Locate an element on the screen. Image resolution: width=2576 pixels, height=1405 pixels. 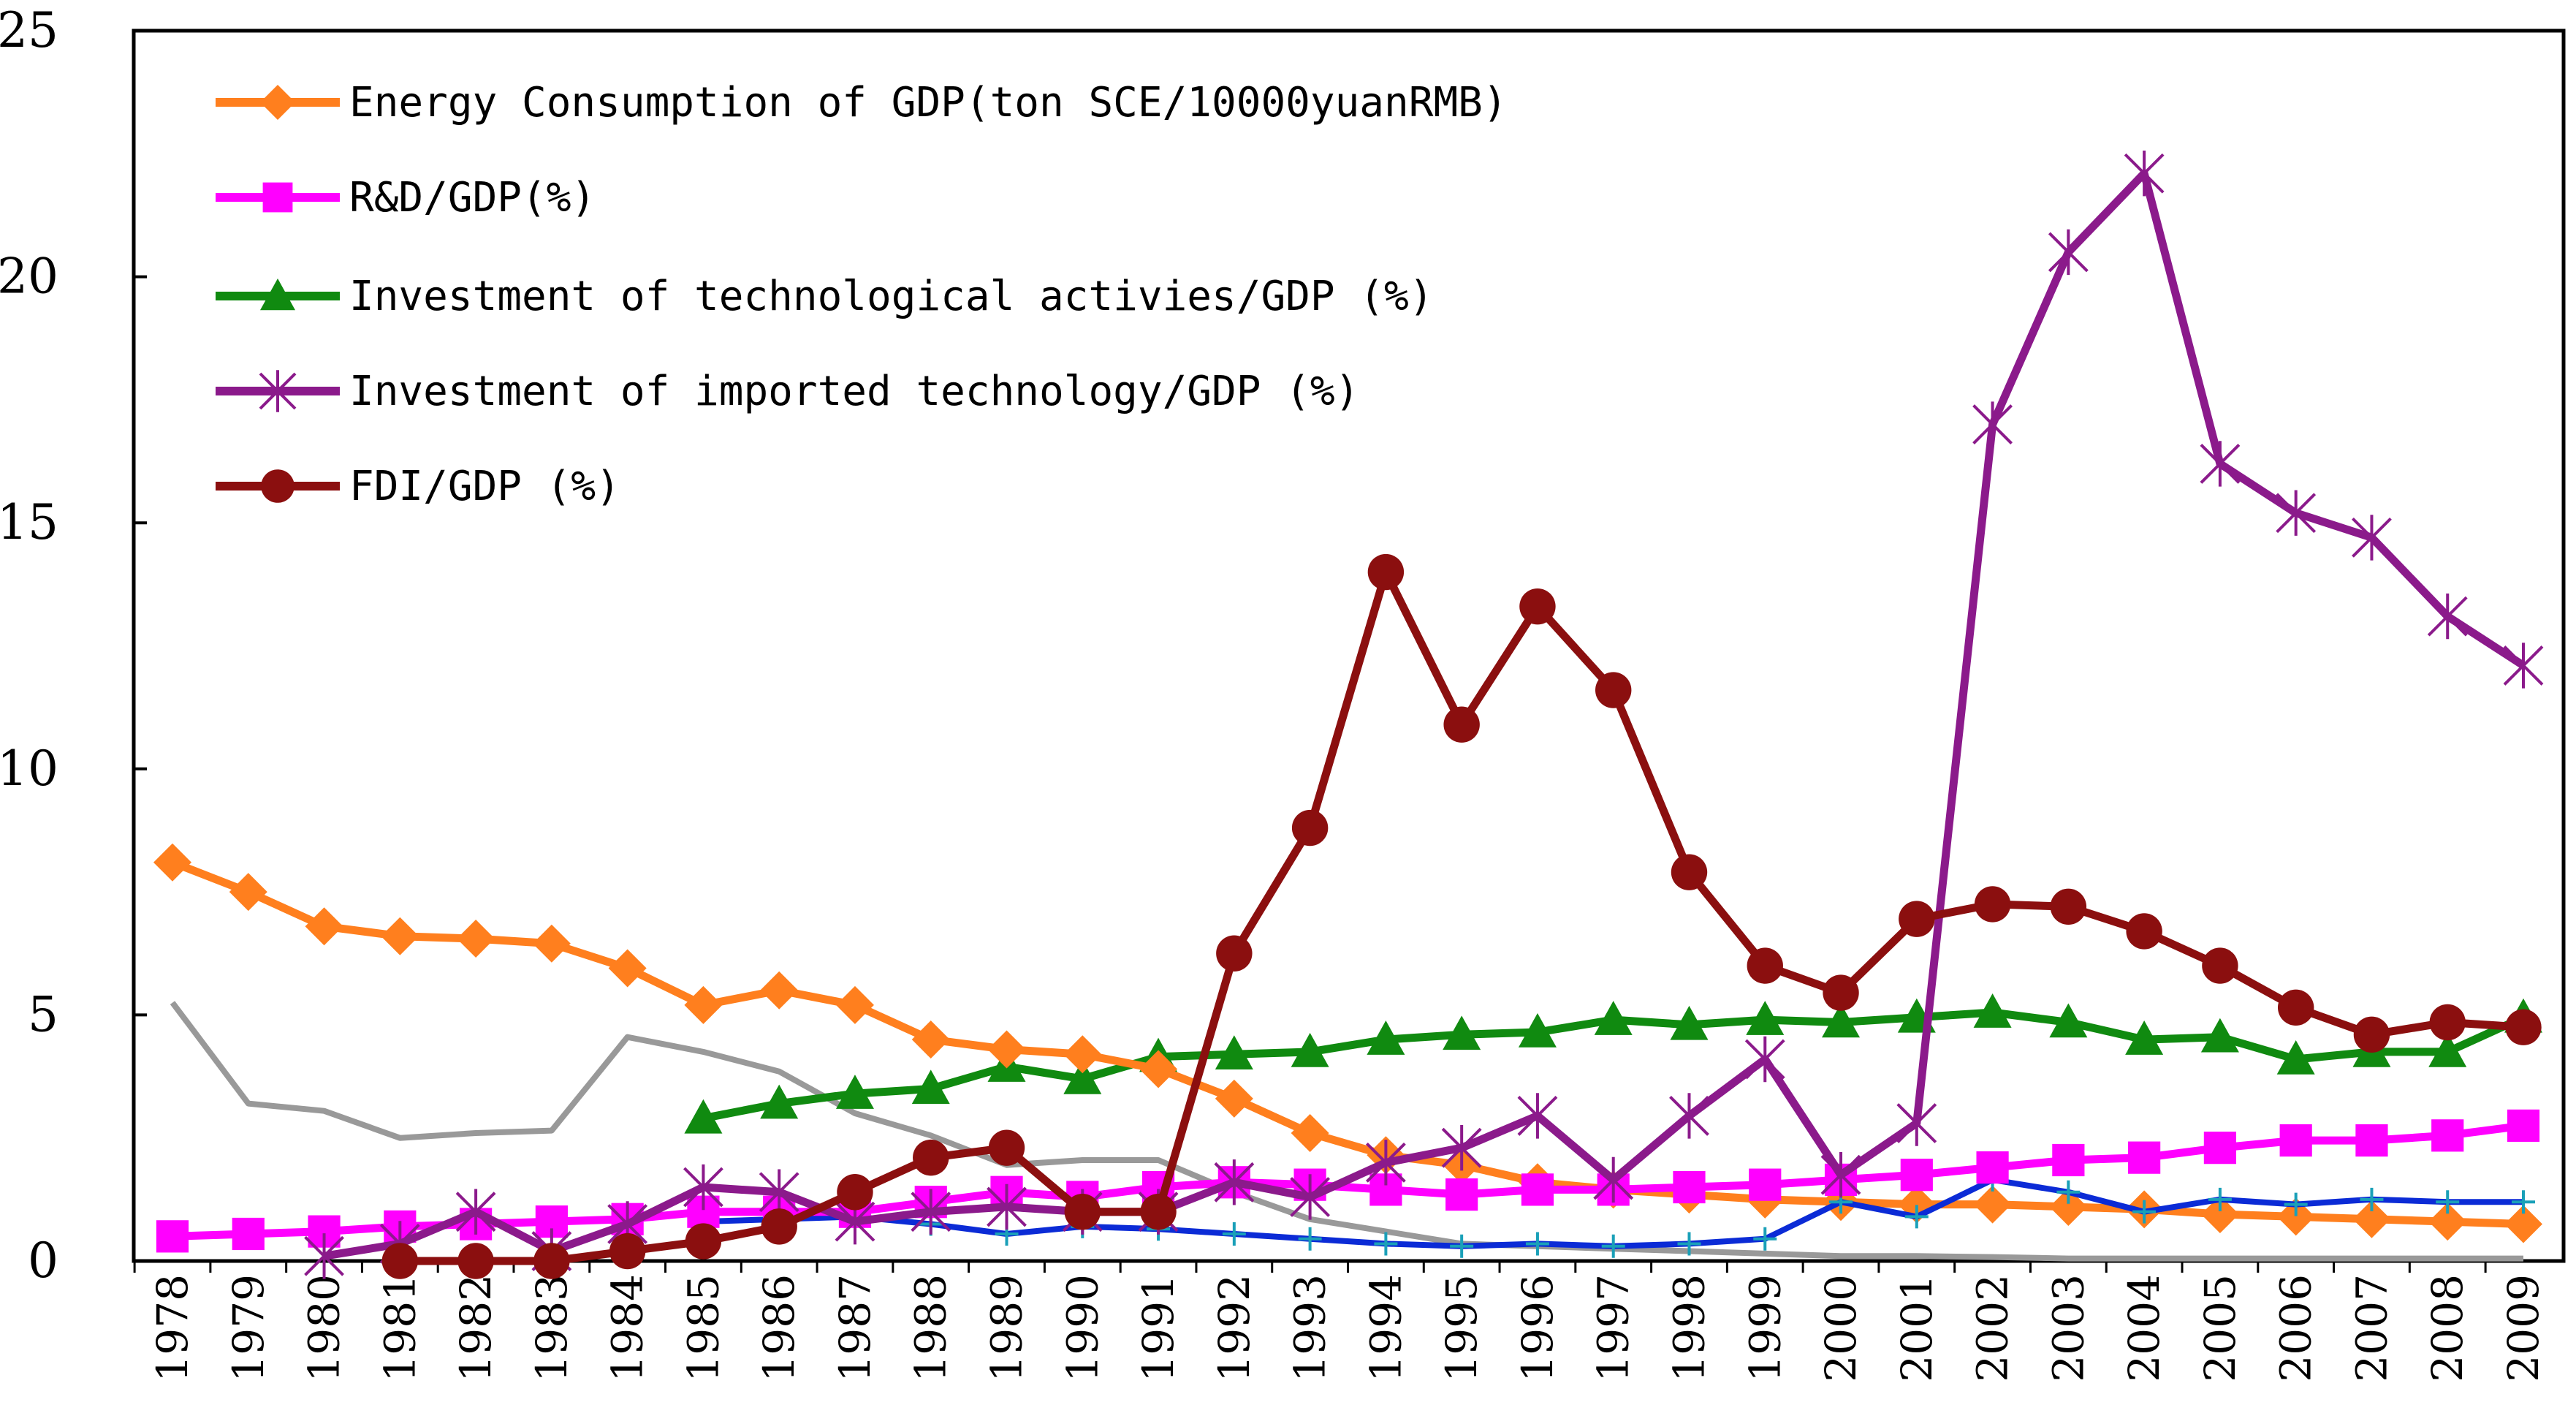
x-tick-label: 1984 is located at coordinates (628, 1328).